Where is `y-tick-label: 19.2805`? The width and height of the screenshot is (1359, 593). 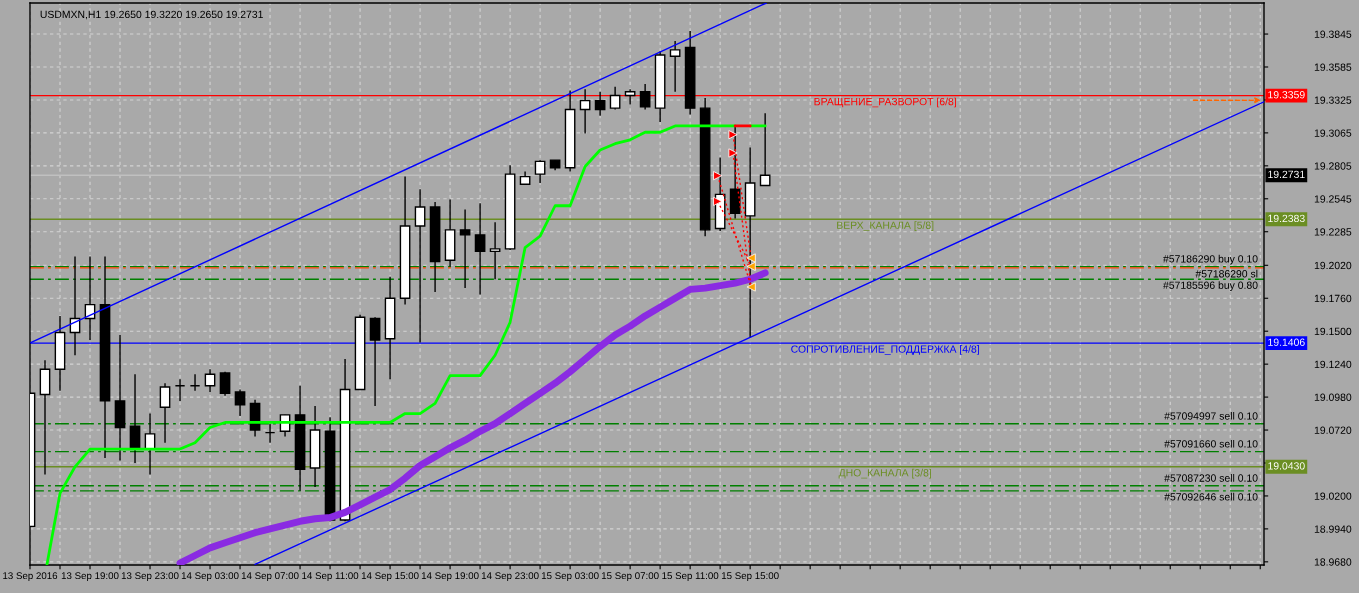
y-tick-label: 19.2805 is located at coordinates (1333, 166).